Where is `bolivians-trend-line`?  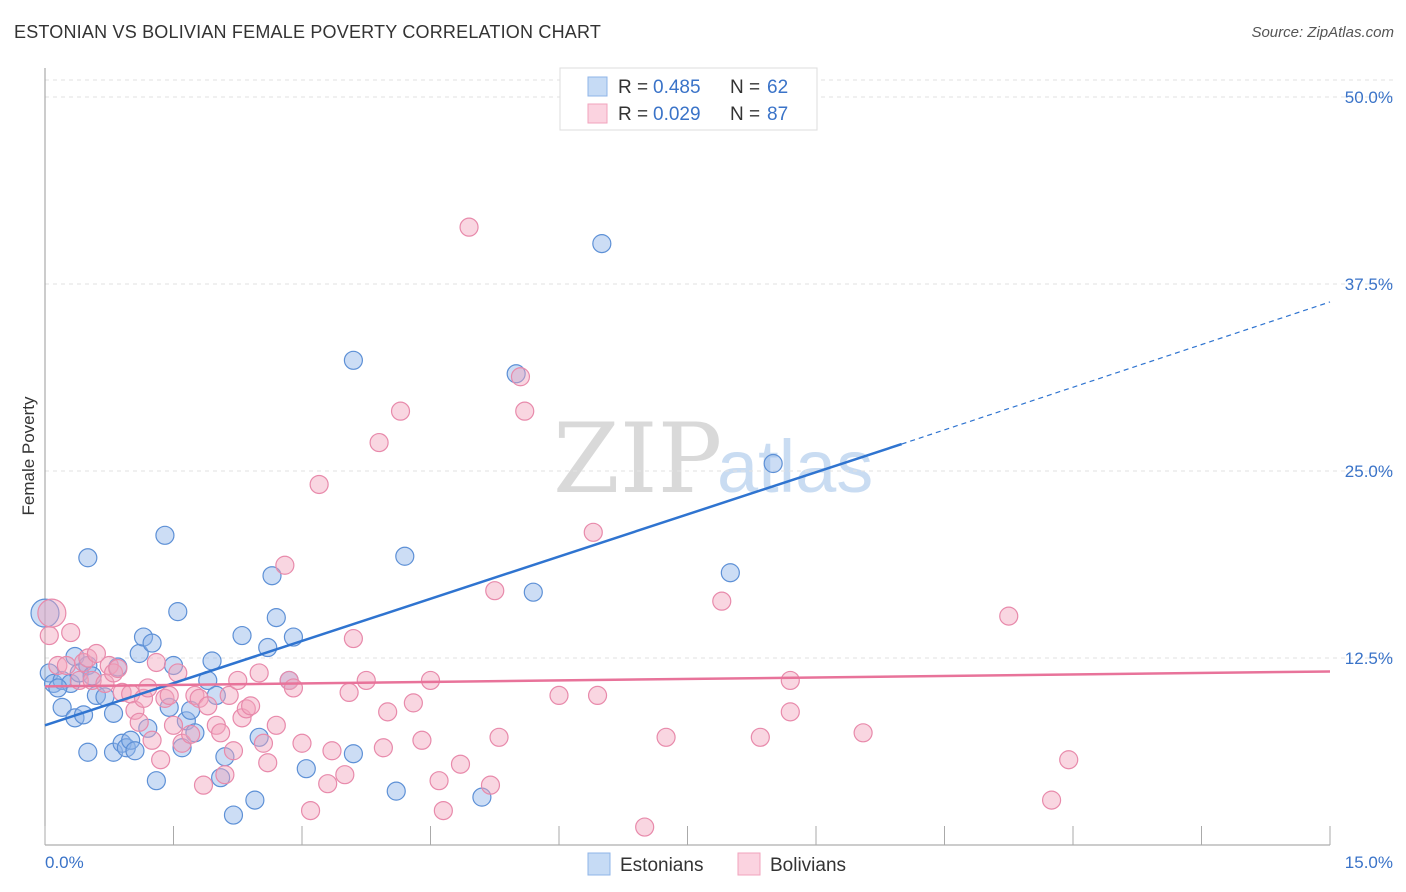
bolivians-trend-line is located at coordinates (687, 679).